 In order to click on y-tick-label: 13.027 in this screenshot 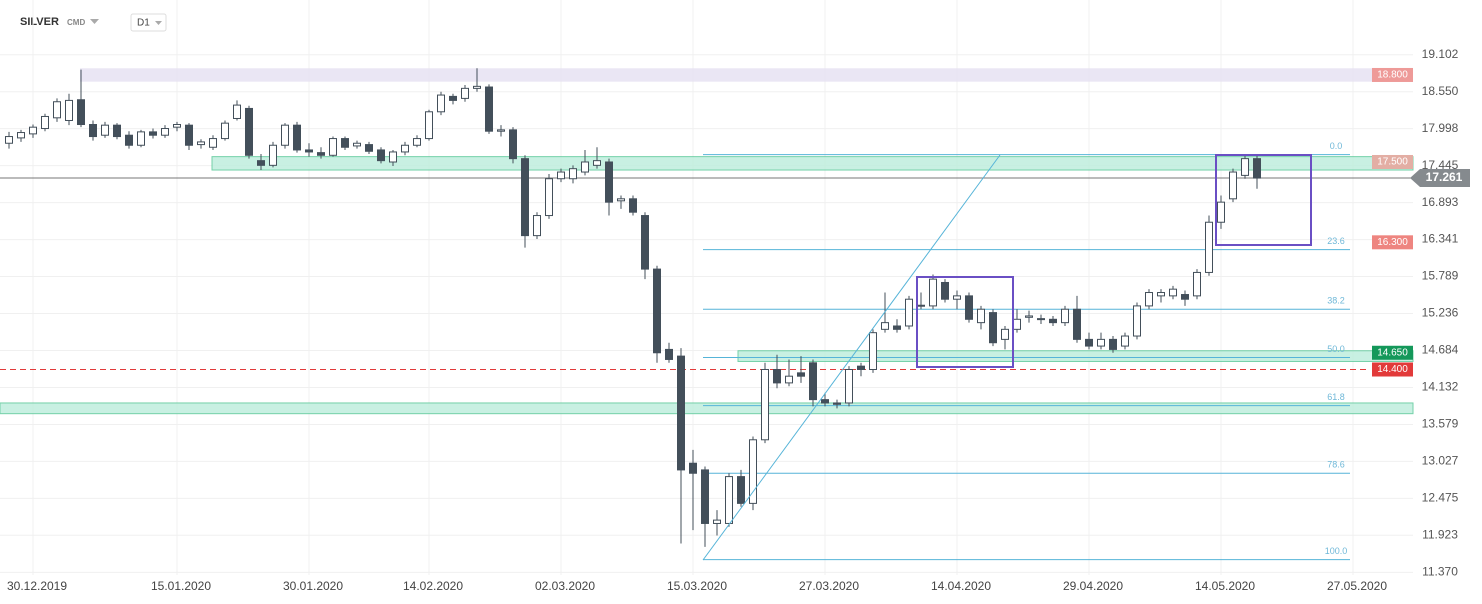, I will do `click(1440, 461)`.